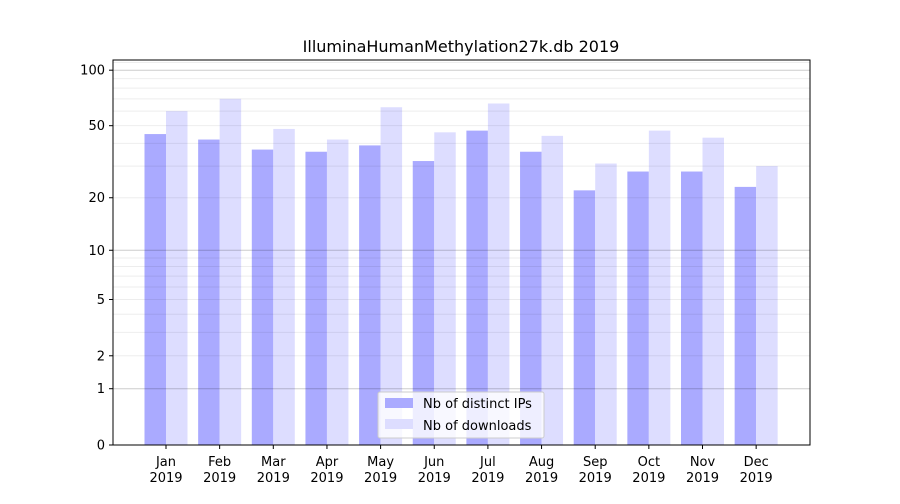 This screenshot has width=900, height=504. What do you see at coordinates (327, 462) in the screenshot?
I see `x-tick-label: Apr` at bounding box center [327, 462].